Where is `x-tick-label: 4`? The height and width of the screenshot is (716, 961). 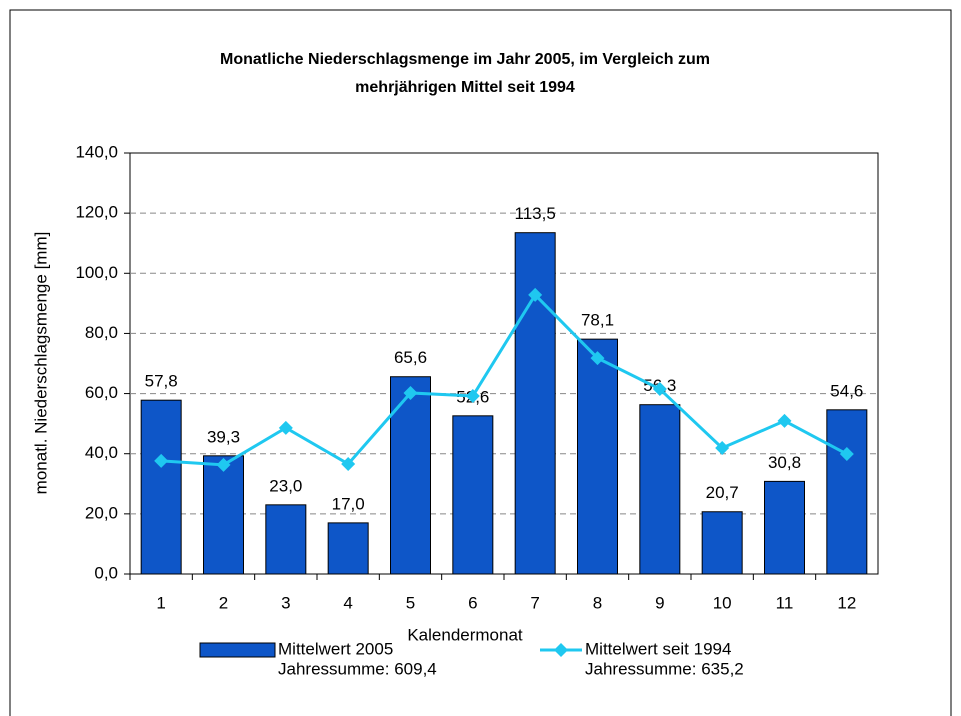
x-tick-label: 4 is located at coordinates (347, 602).